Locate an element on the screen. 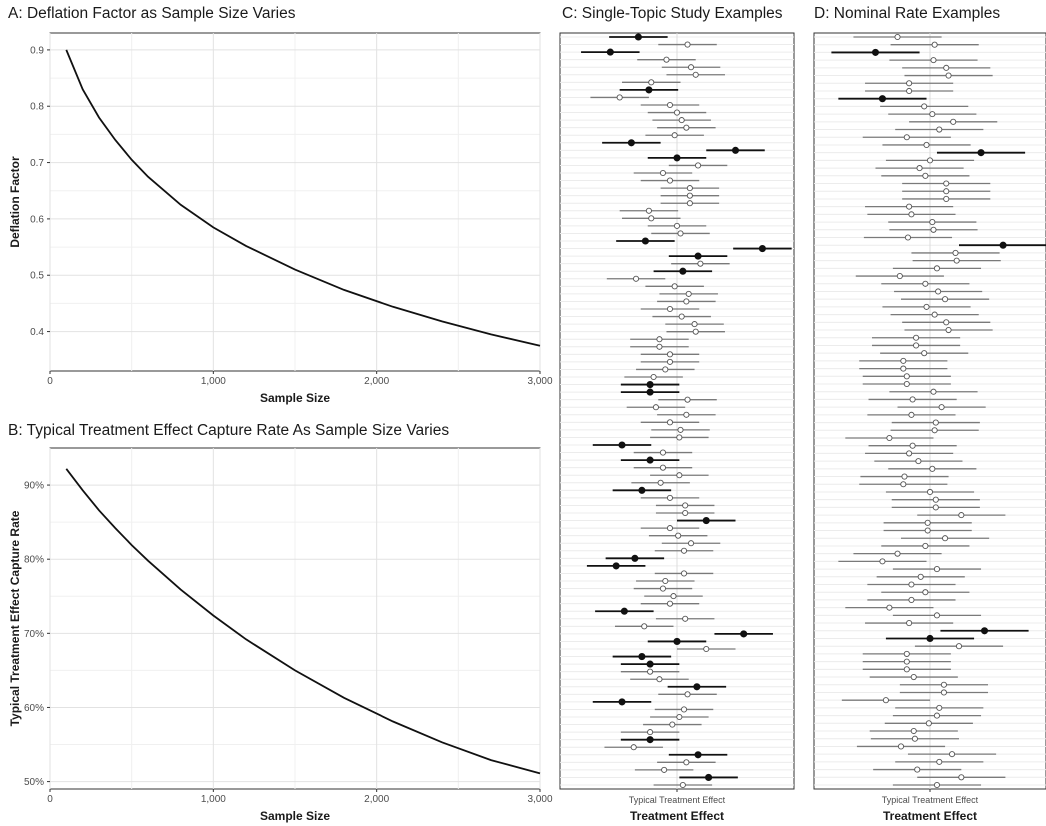 This screenshot has height=826, width=1046. panel-a-x-tick-label: 0 is located at coordinates (50, 381).